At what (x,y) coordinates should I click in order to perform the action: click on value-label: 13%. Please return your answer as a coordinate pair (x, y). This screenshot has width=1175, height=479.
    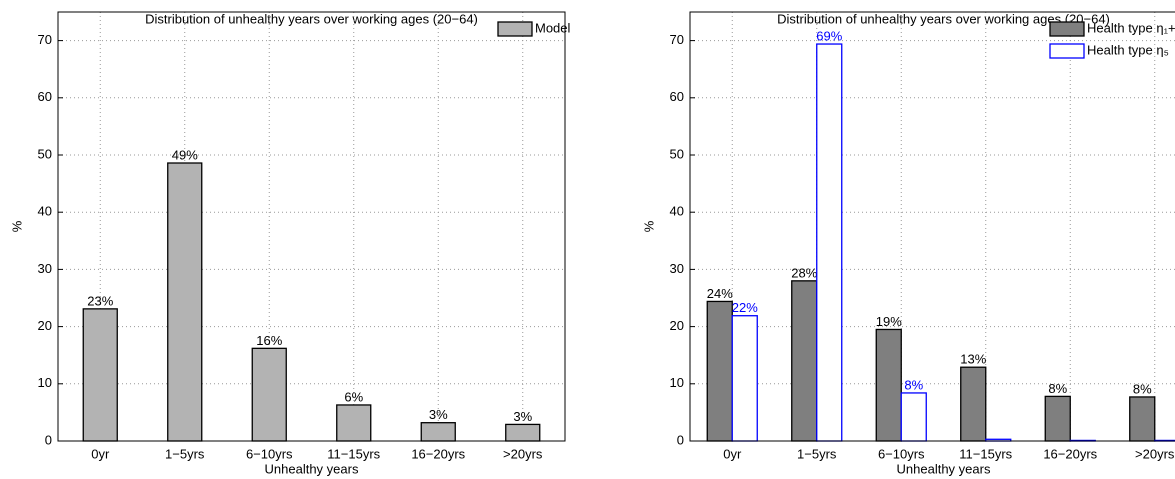
    Looking at the image, I should click on (973, 359).